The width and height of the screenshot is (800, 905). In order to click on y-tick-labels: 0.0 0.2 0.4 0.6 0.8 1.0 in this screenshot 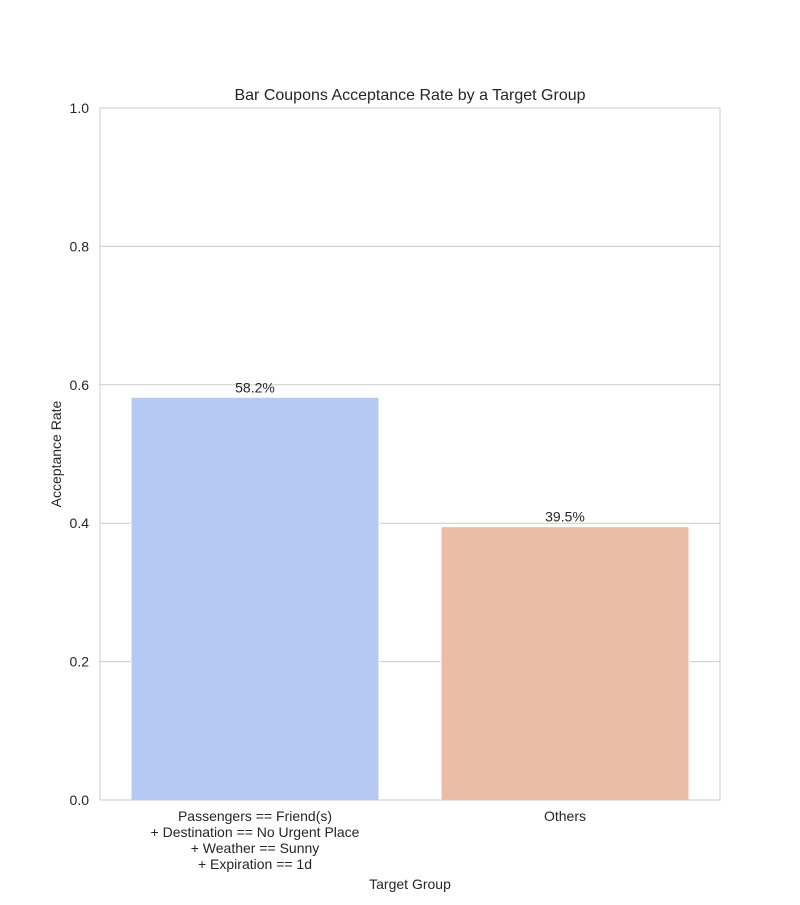, I will do `click(80, 454)`.